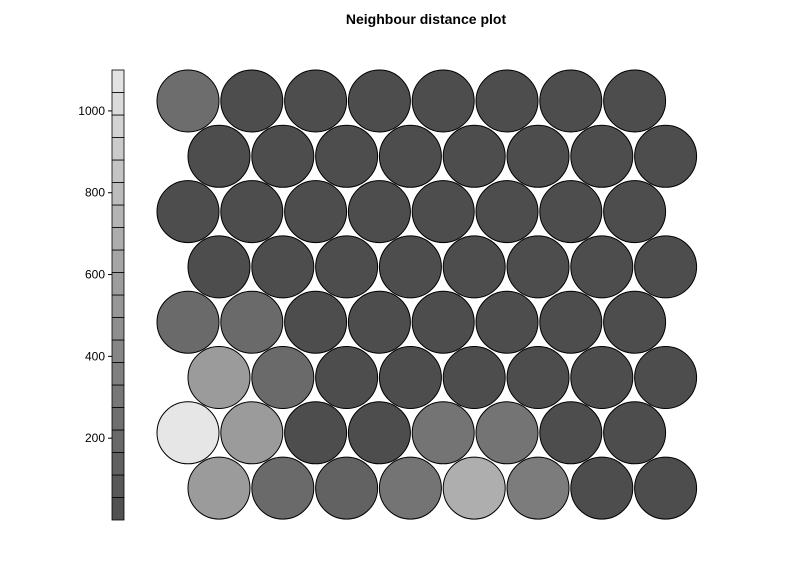  Describe the element at coordinates (101, 295) in the screenshot. I see `colorbar: 200 400 600 800 1000` at that location.